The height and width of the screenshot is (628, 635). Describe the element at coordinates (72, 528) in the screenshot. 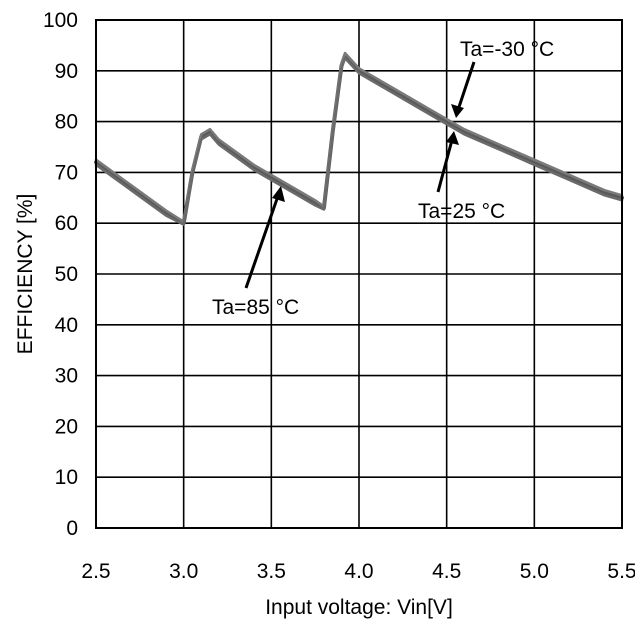

I see `y-tick-label: 0` at that location.